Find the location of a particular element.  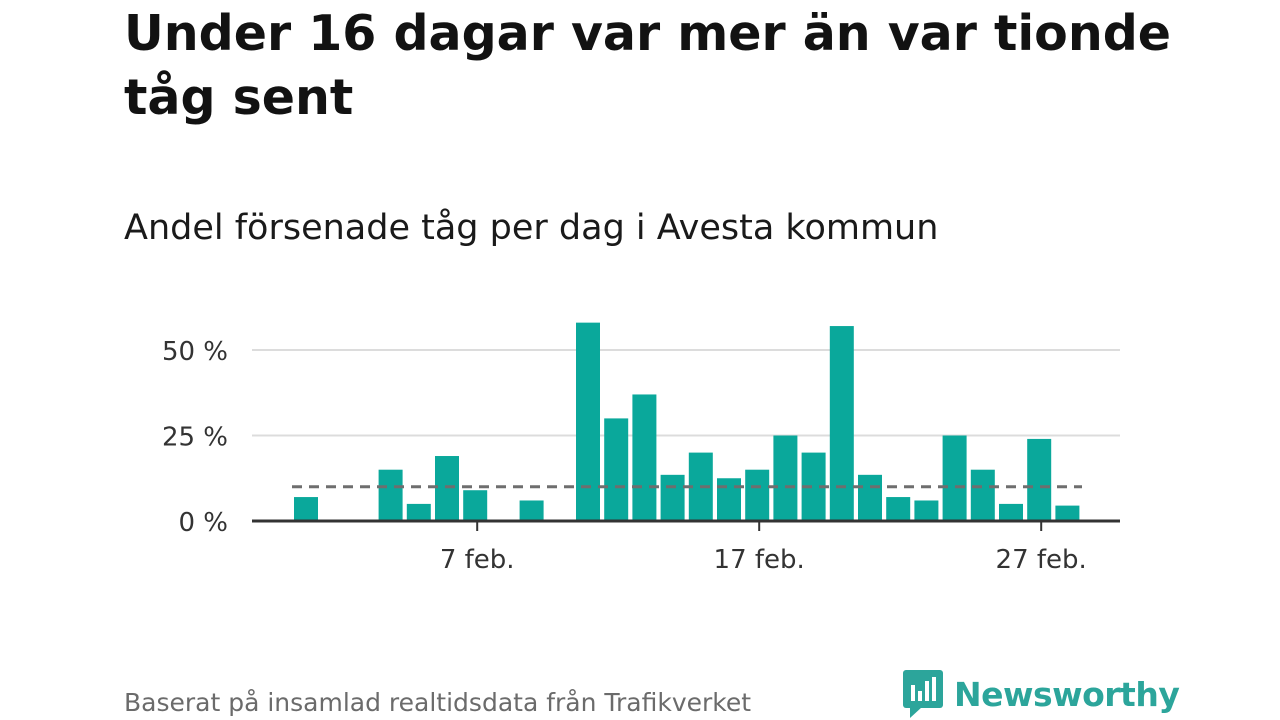

y-tick-label: 25 % is located at coordinates (195, 438).